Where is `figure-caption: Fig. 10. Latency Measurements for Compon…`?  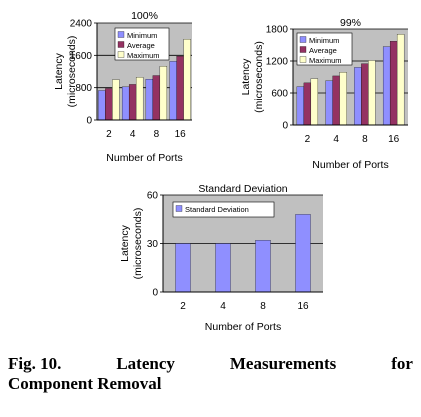
figure-caption: Fig. 10. Latency Measurements for Compon… is located at coordinates (210, 374).